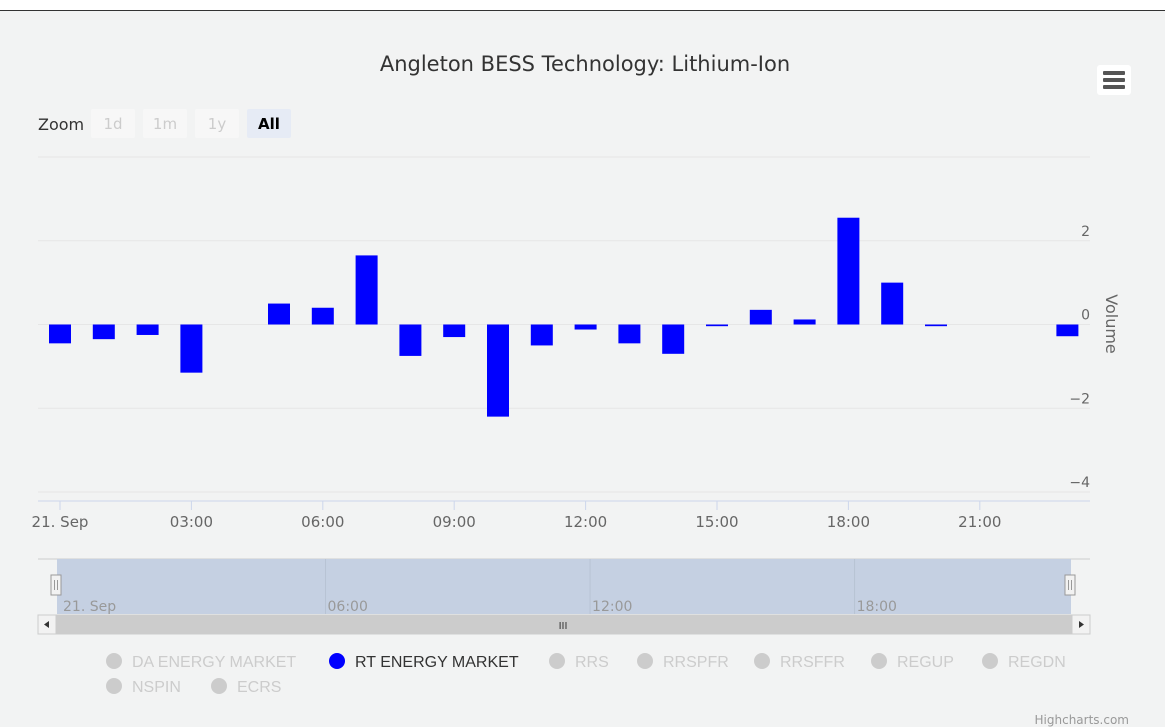 This screenshot has width=1165, height=727. I want to click on navigator-label: 06:00, so click(348, 607).